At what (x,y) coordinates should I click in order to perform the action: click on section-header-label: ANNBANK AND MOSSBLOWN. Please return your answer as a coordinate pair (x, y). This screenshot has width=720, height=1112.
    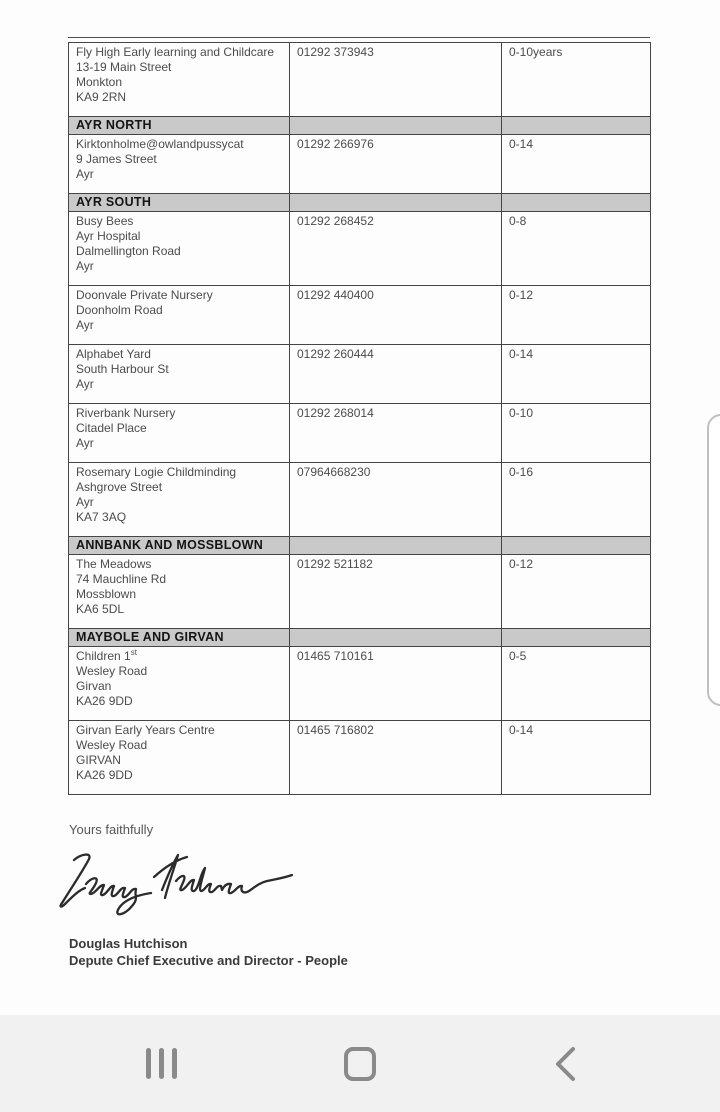
    Looking at the image, I should click on (179, 545).